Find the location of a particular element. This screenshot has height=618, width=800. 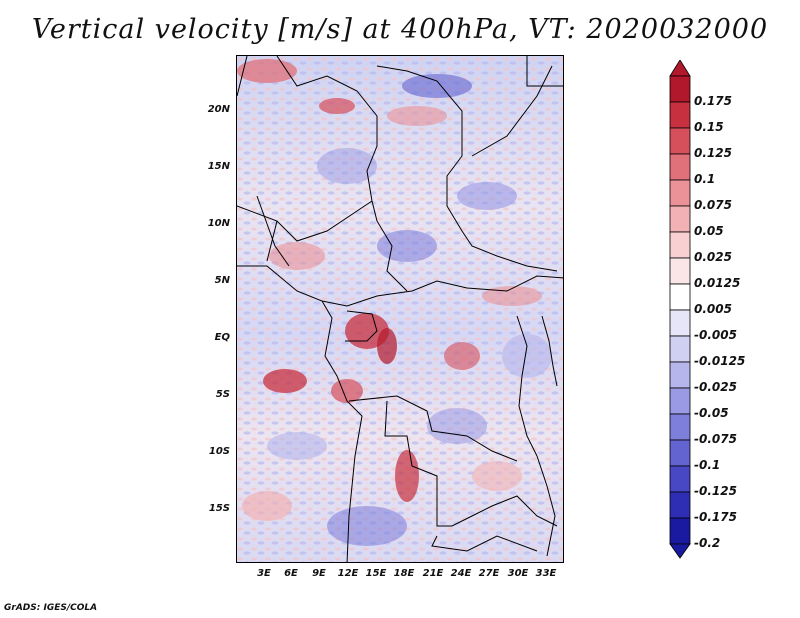

lat-label-5s: 5S is located at coordinates (222, 394).